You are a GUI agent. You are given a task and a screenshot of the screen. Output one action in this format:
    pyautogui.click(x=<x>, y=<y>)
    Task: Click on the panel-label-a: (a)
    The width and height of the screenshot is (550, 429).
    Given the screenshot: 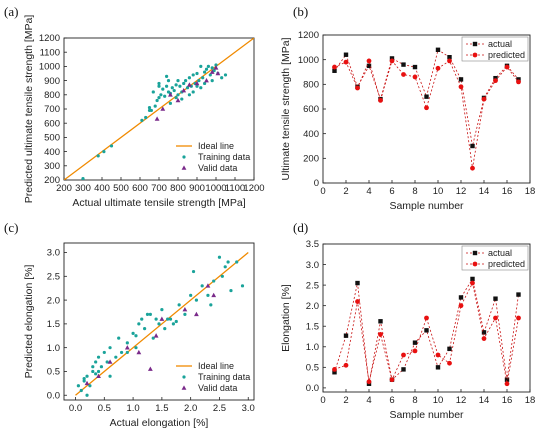 What is the action you would take?
    pyautogui.click(x=11, y=11)
    